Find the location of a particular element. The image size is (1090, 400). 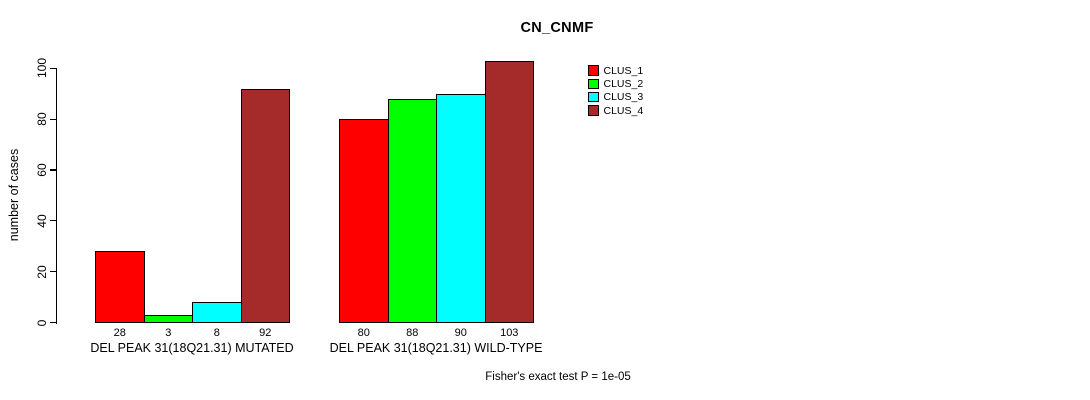

x-axis-group-label: DEL PEAK 31(18Q21.31) WILD-TYPE is located at coordinates (436, 348).